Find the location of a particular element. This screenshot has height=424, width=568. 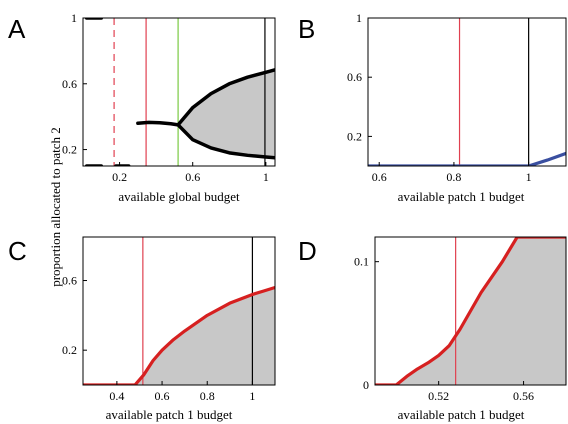

x-axis-label-a: available global budget is located at coordinates (179, 196).